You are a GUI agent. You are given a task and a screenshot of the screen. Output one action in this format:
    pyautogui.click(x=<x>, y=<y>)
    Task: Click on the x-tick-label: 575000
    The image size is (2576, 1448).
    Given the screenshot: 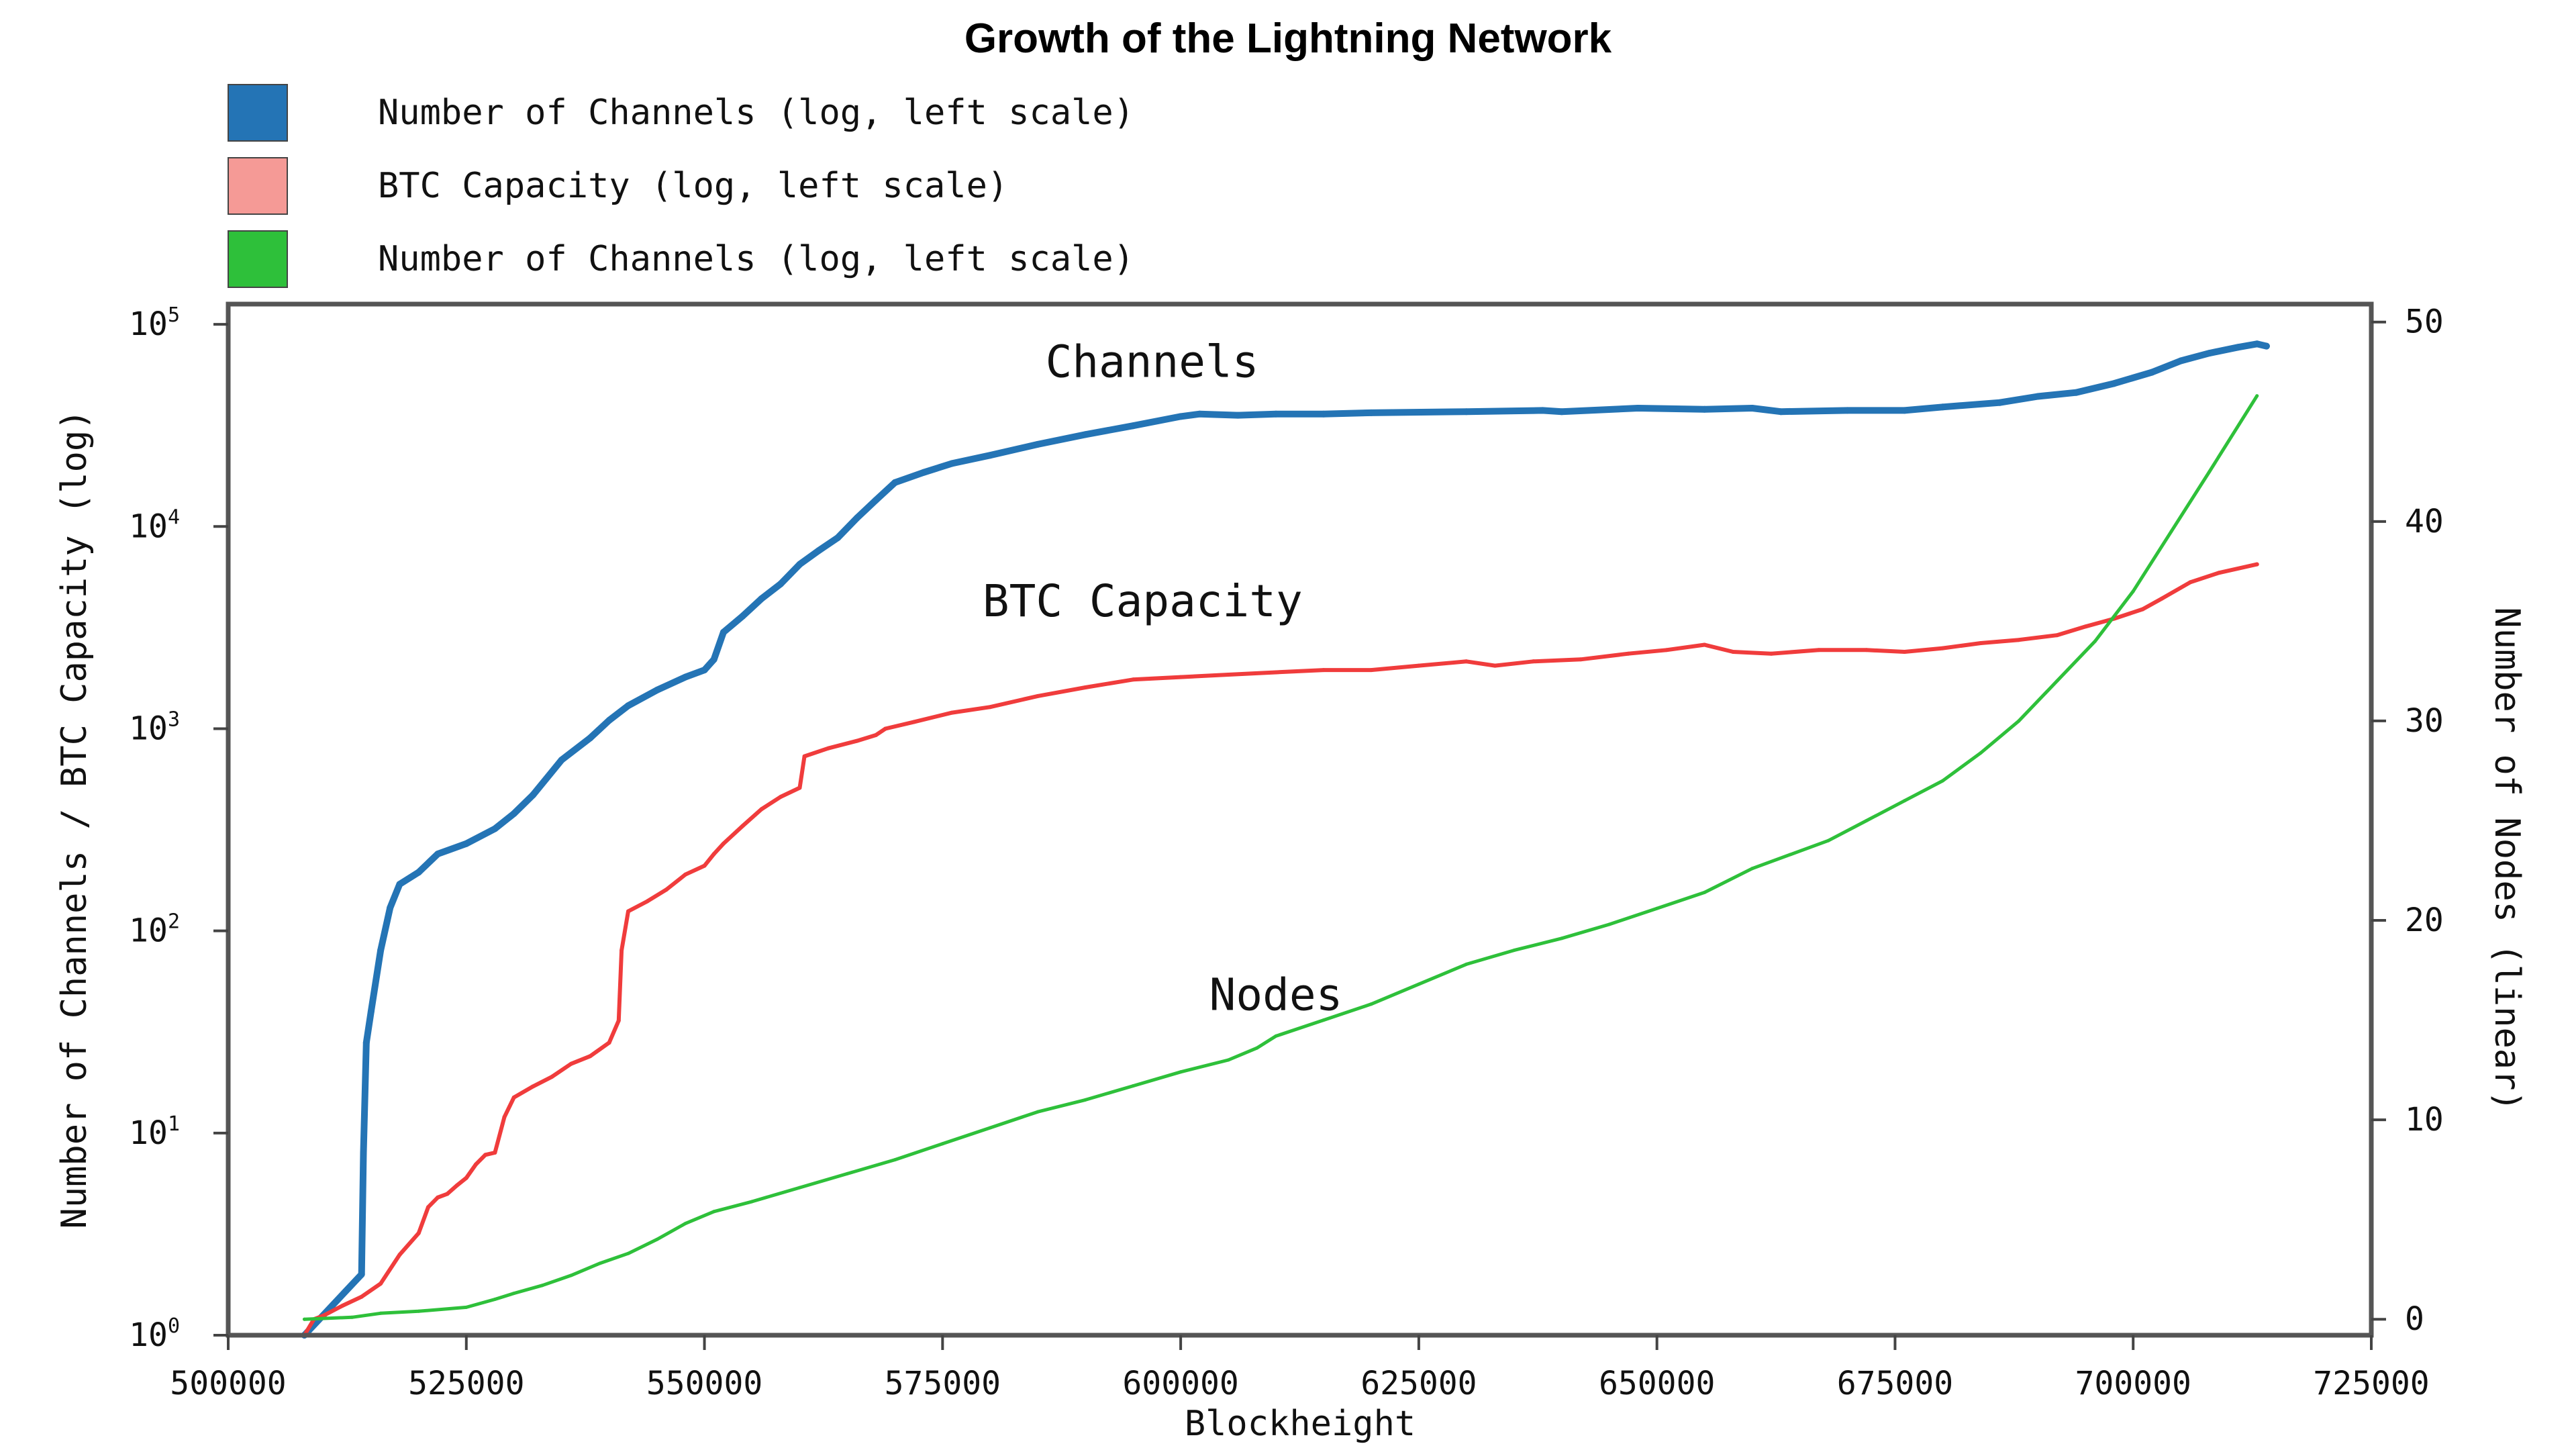 What is the action you would take?
    pyautogui.click(x=943, y=1383)
    